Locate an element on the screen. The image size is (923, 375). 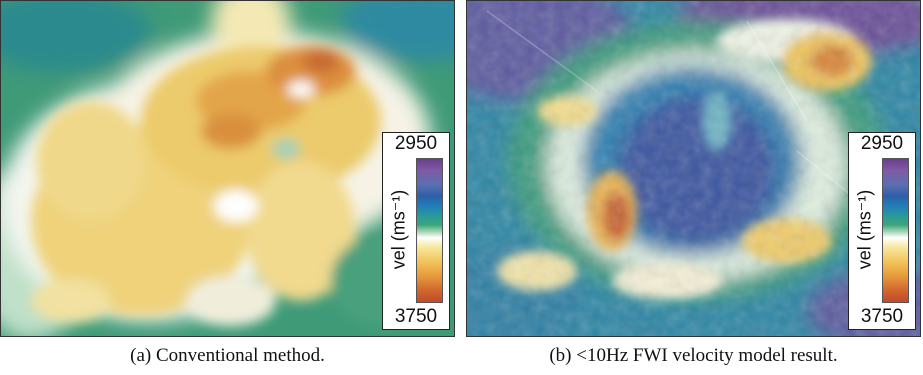
caption-fwi: (b) <10Hz FWI velocity model result. is located at coordinates (693, 355).